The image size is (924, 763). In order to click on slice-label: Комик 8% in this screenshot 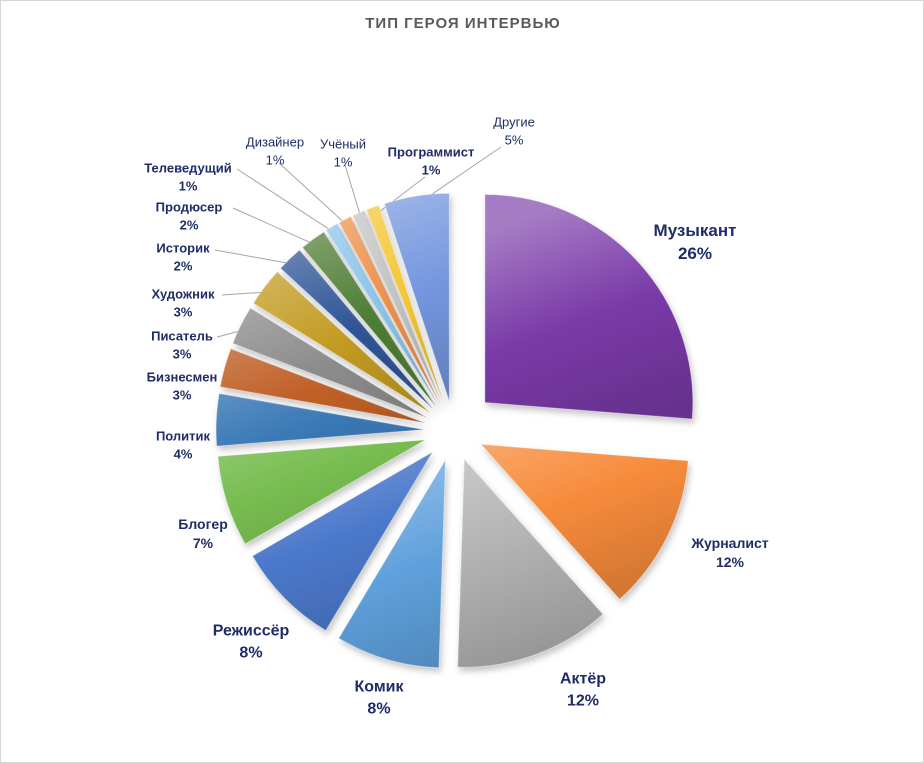, I will do `click(378, 697)`.